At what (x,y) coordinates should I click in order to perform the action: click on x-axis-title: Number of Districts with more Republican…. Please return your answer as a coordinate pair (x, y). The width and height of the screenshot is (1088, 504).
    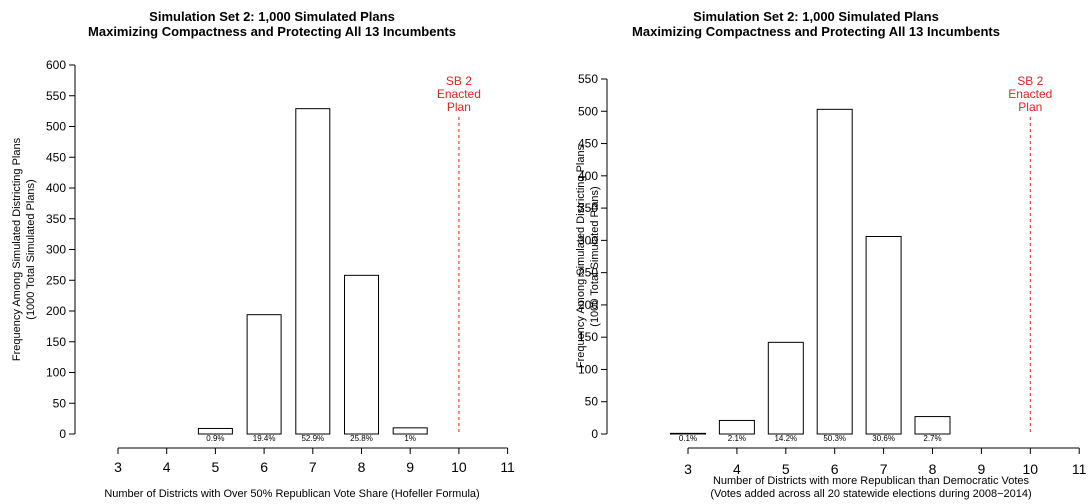
    Looking at the image, I should click on (871, 481).